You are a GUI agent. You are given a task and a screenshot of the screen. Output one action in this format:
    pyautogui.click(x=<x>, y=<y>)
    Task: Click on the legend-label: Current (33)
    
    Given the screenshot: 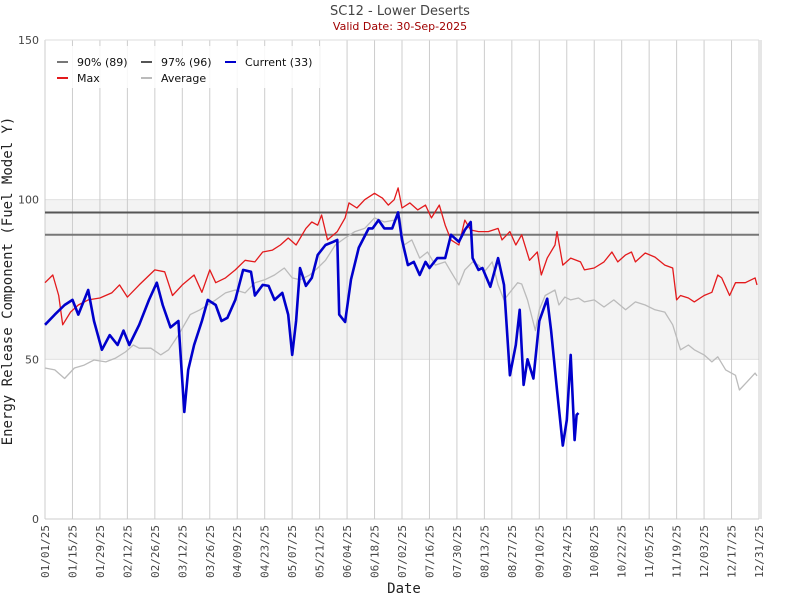 What is the action you would take?
    pyautogui.click(x=278, y=62)
    